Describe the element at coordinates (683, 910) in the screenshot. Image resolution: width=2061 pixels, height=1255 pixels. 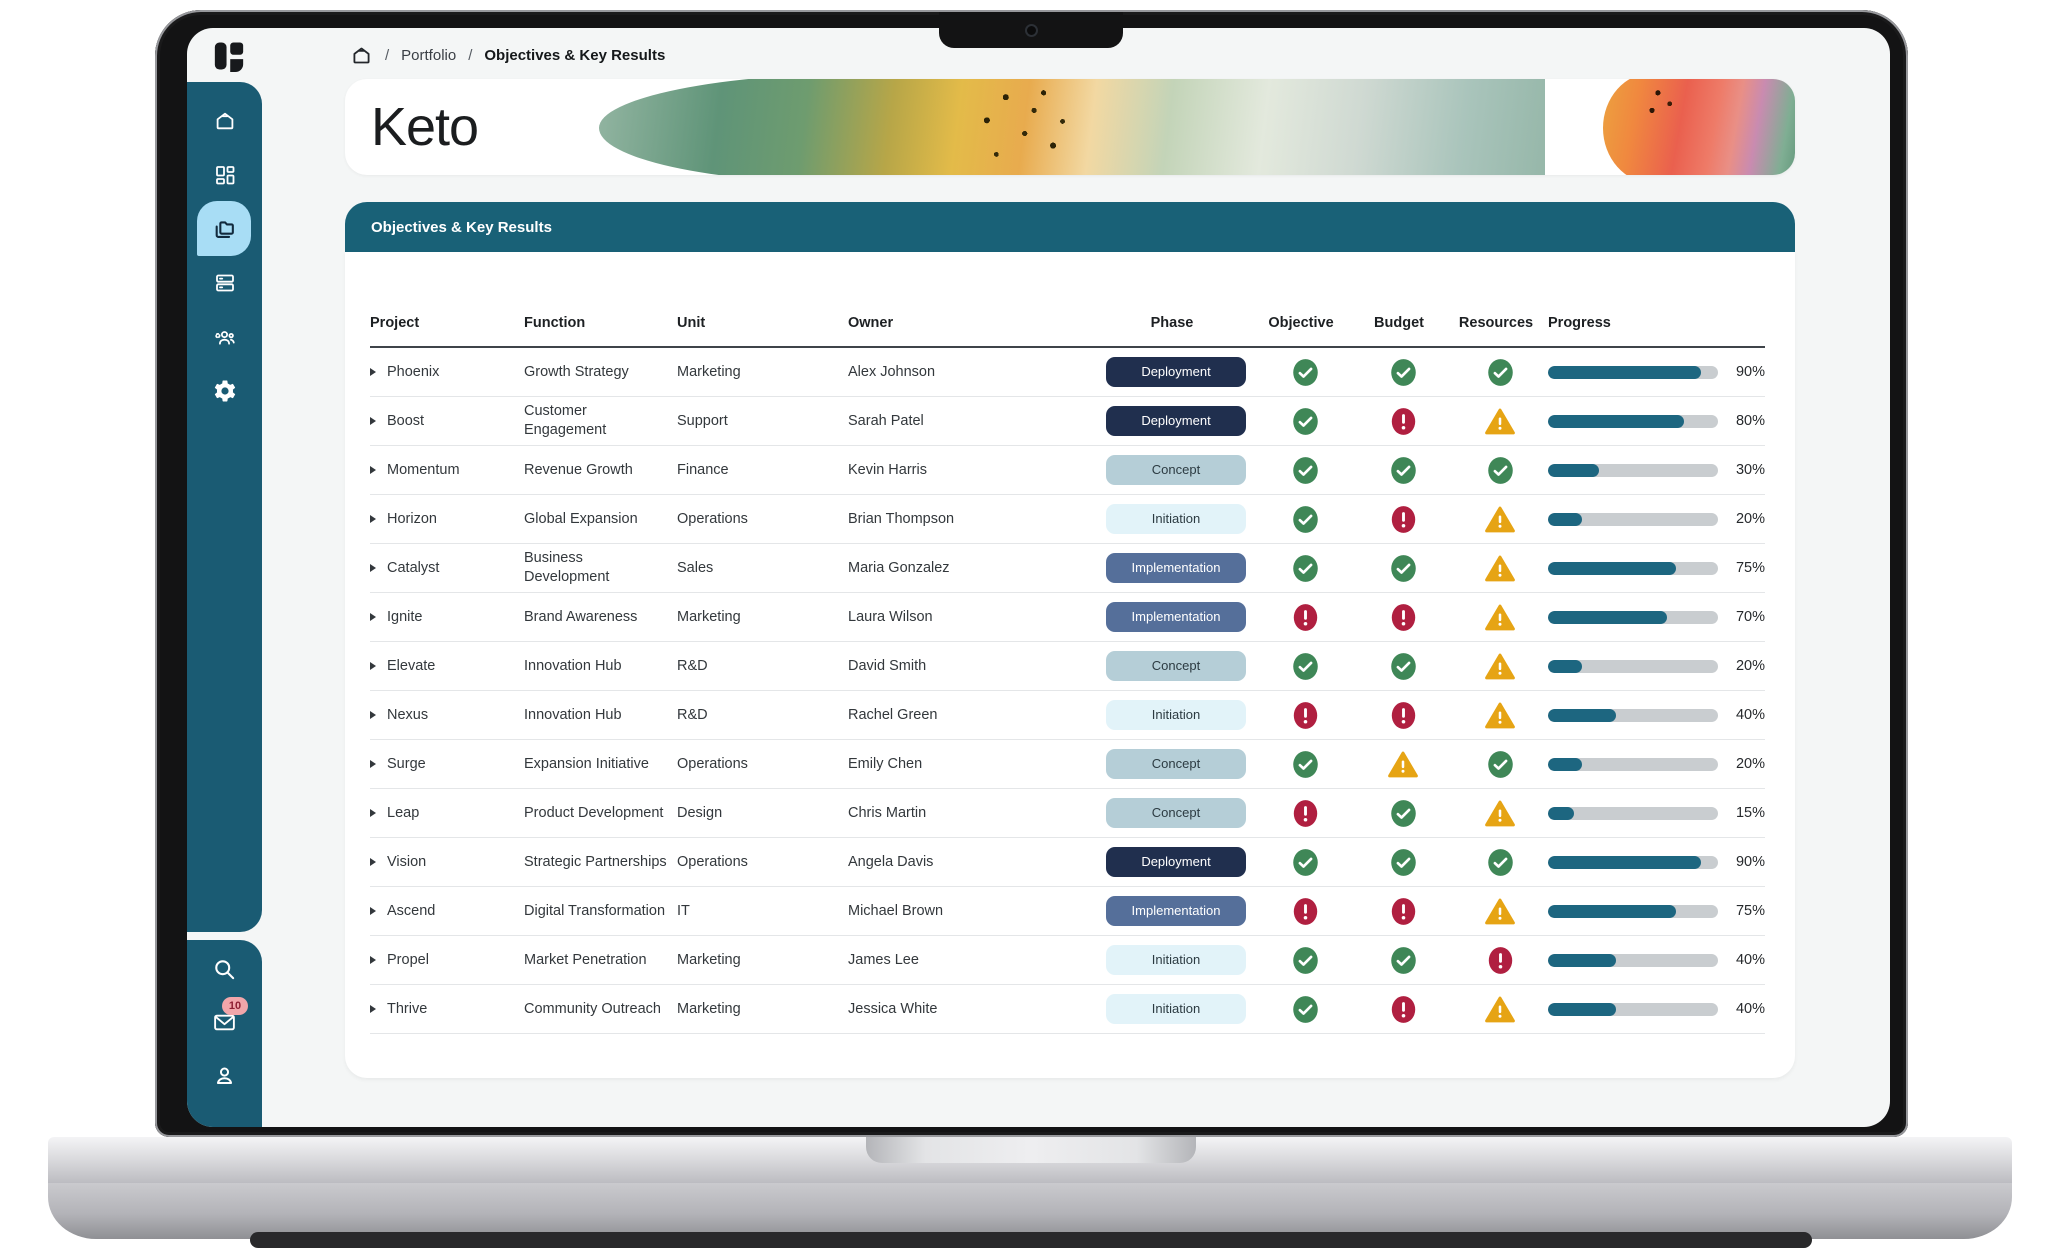
I see `unit-cell: IT` at that location.